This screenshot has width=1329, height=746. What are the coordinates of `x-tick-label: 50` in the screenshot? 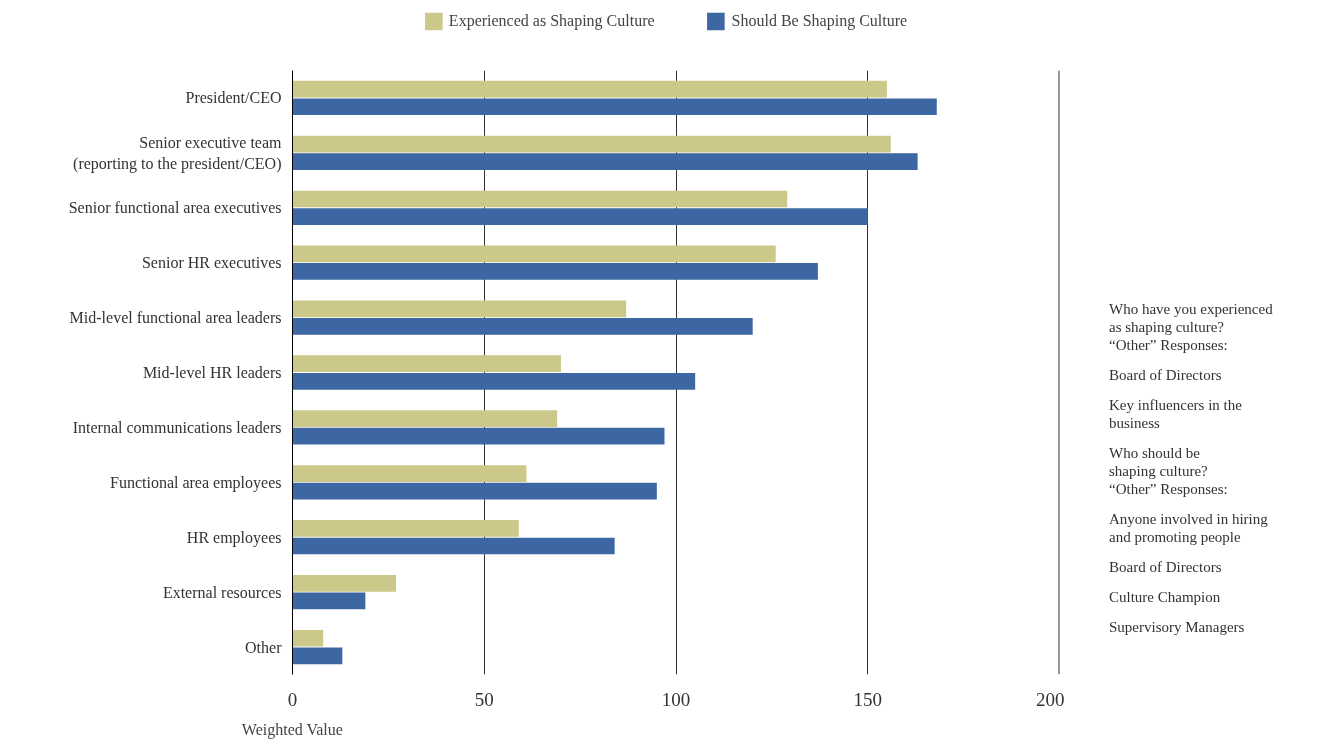 It's located at (484, 699).